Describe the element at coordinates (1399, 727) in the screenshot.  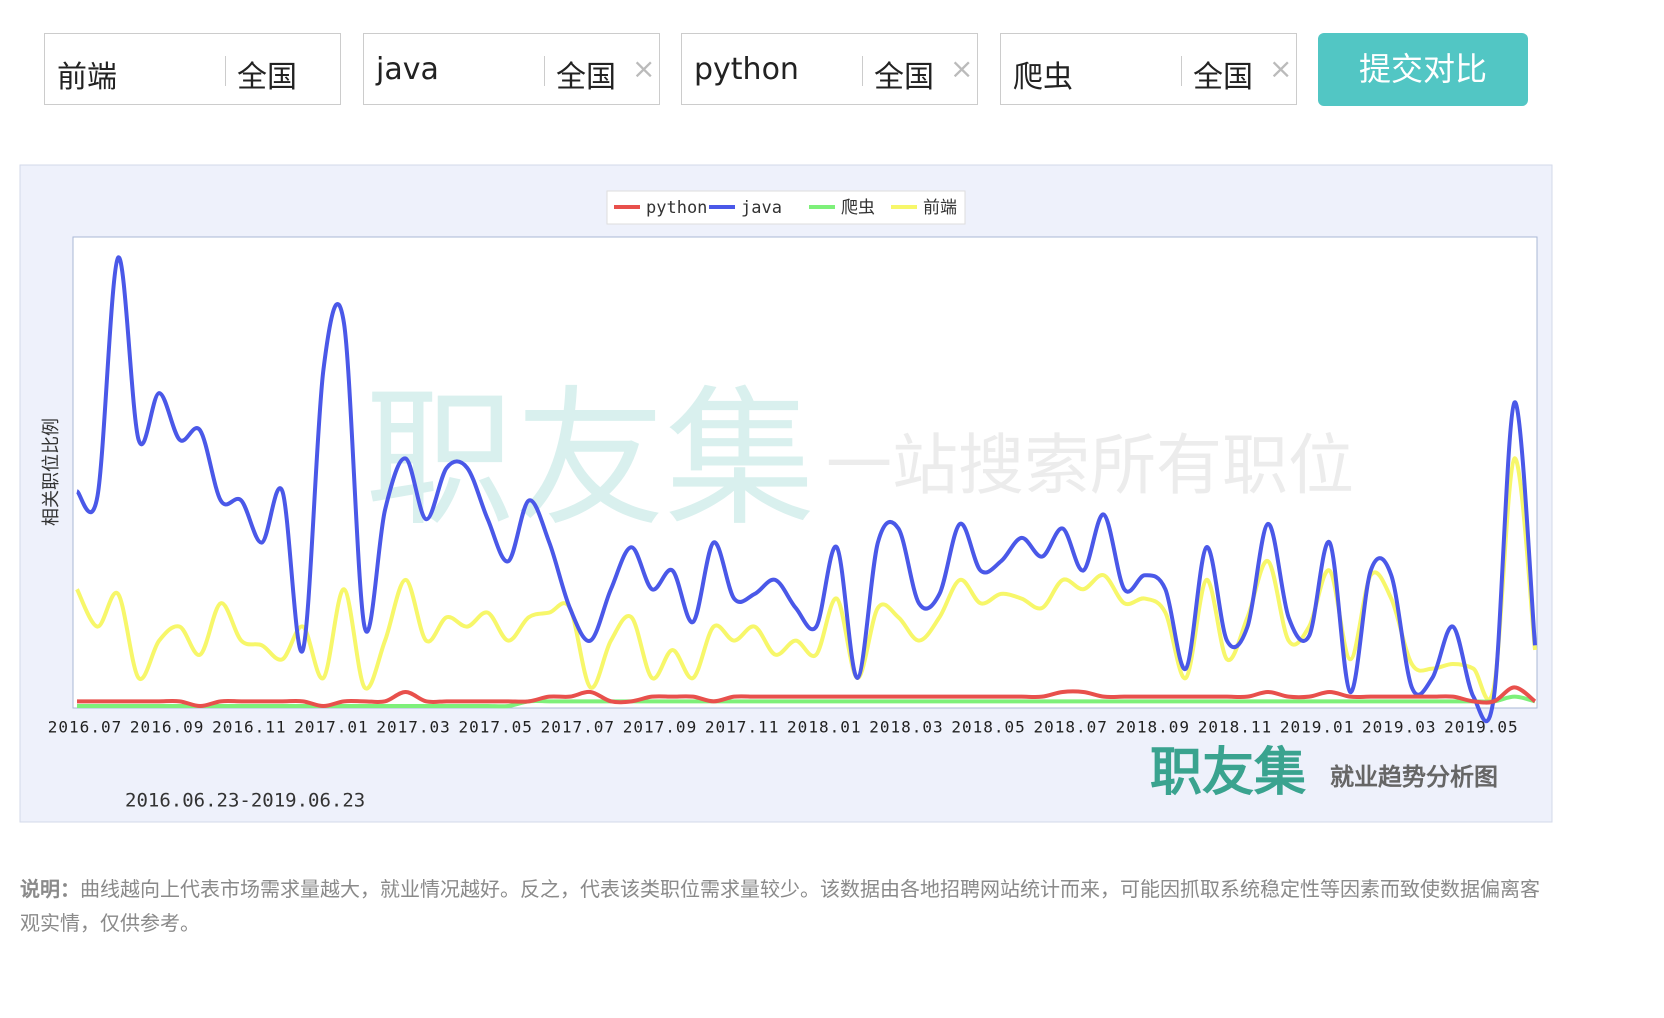
I see `x-tick-label: 2019.03` at that location.